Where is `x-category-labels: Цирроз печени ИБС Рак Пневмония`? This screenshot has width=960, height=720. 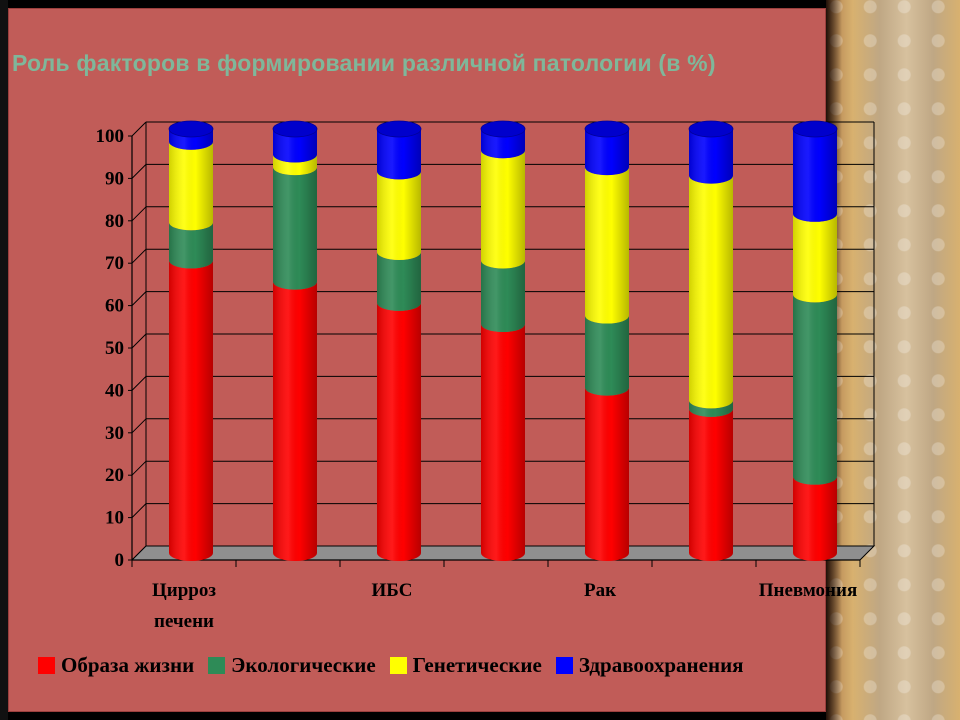 x-category-labels: Цирроз печени ИБС Рак Пневмония is located at coordinates (504, 606).